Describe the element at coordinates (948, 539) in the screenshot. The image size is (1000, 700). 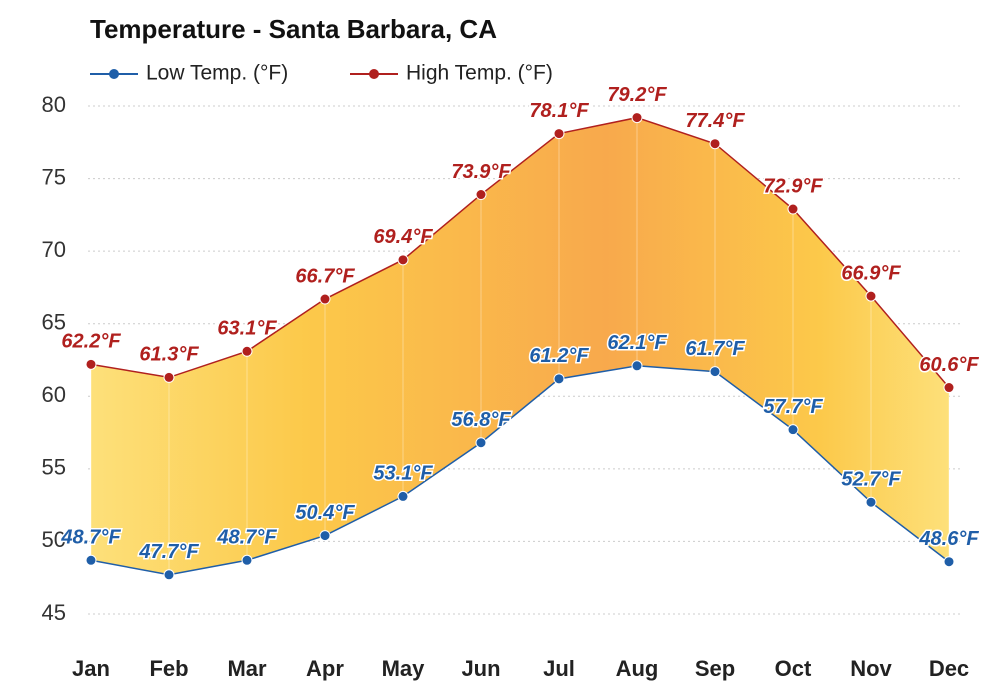
I see `data-label: 48.6°F` at that location.